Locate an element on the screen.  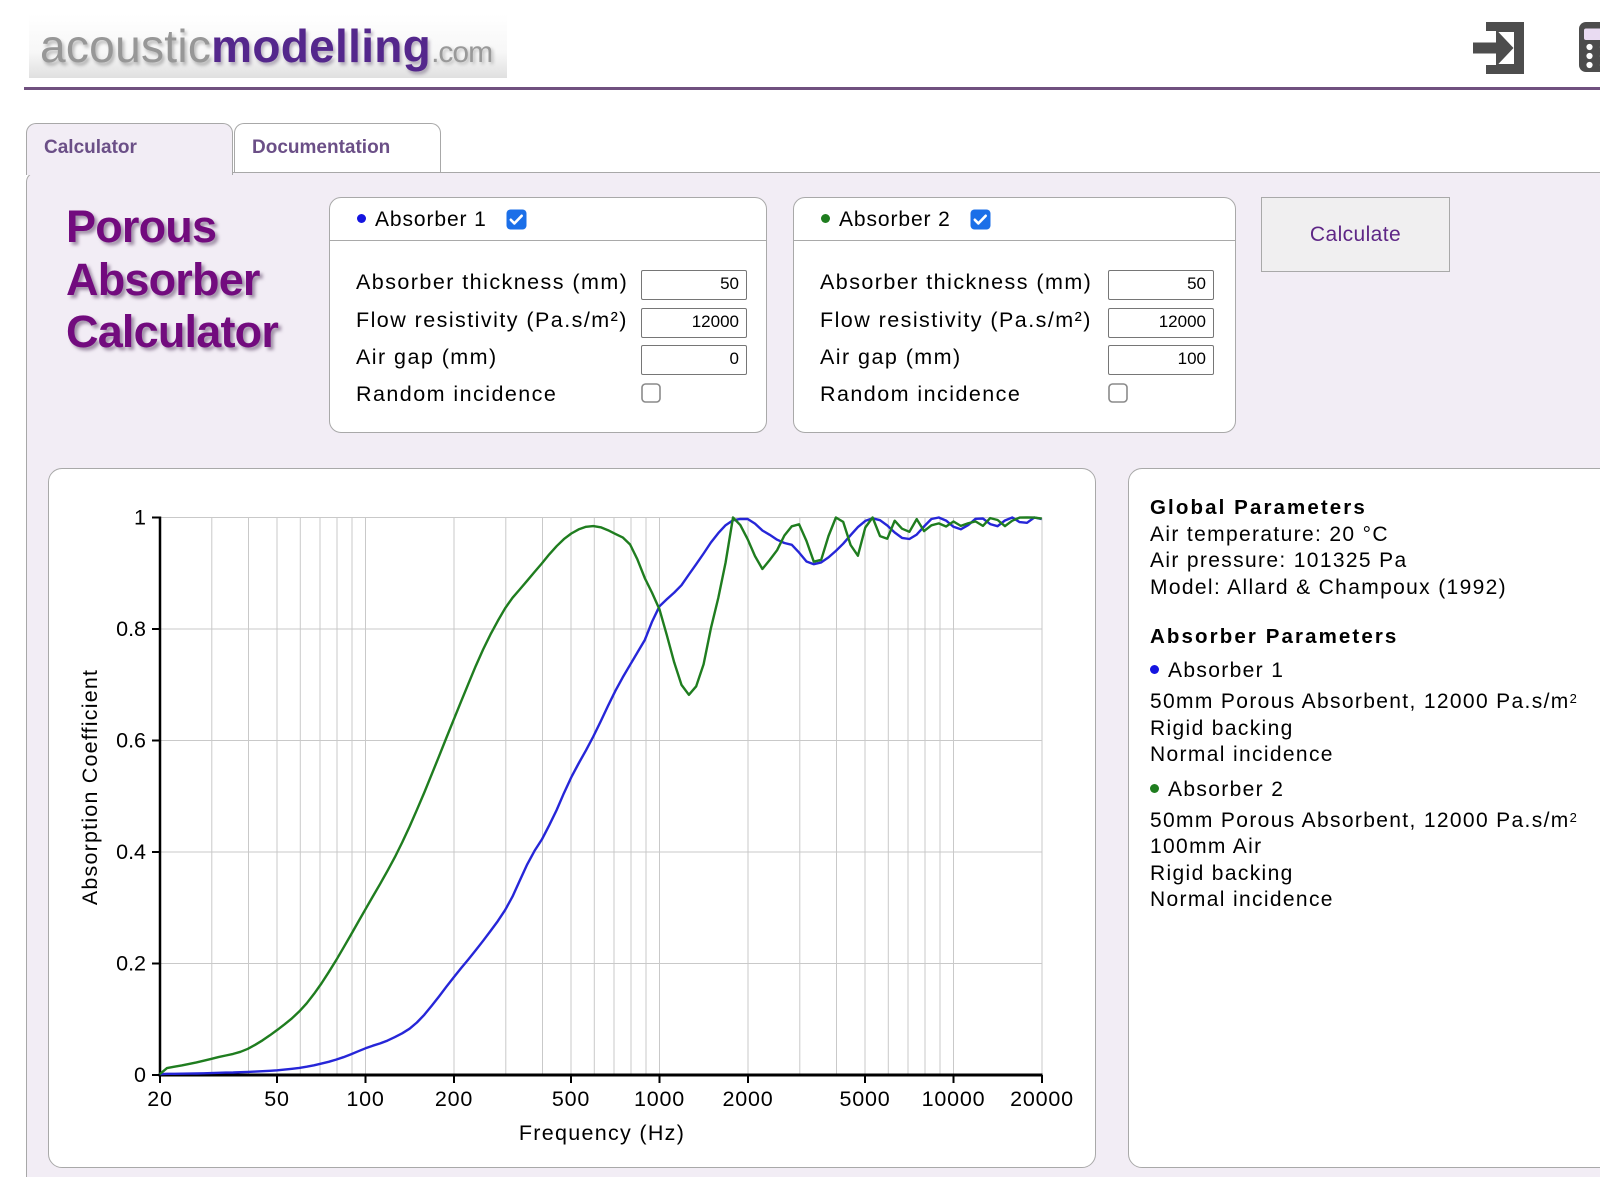
svg-text: 0.6 is located at coordinates (131, 741).